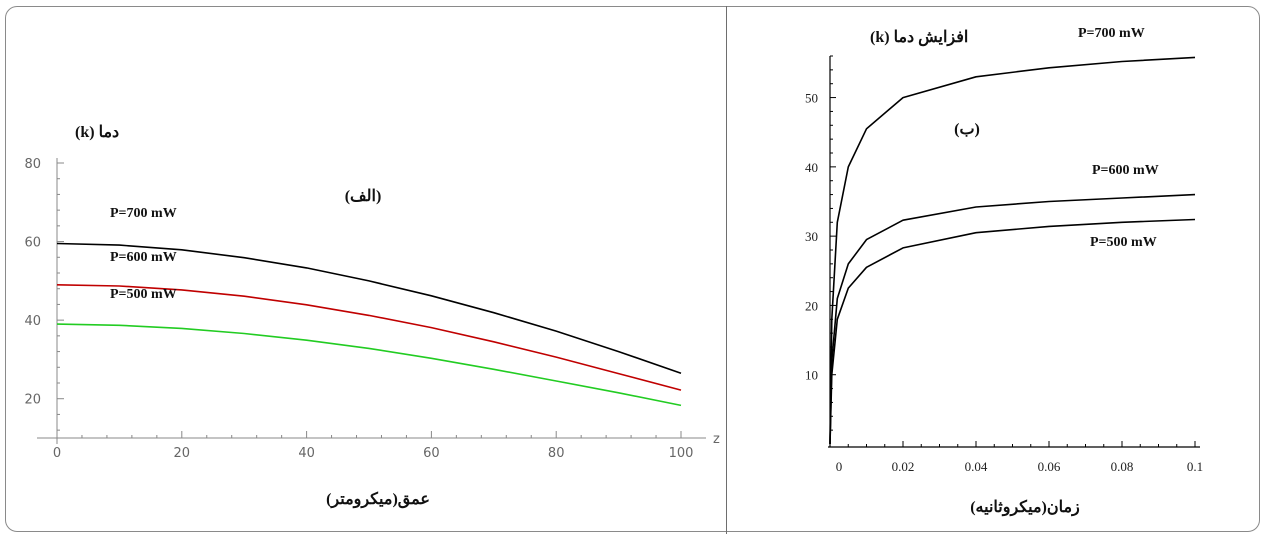 Image resolution: width=1266 pixels, height=534 pixels. Describe the element at coordinates (716, 439) in the screenshot. I see `panel-a-x-axis-letter: z` at that location.